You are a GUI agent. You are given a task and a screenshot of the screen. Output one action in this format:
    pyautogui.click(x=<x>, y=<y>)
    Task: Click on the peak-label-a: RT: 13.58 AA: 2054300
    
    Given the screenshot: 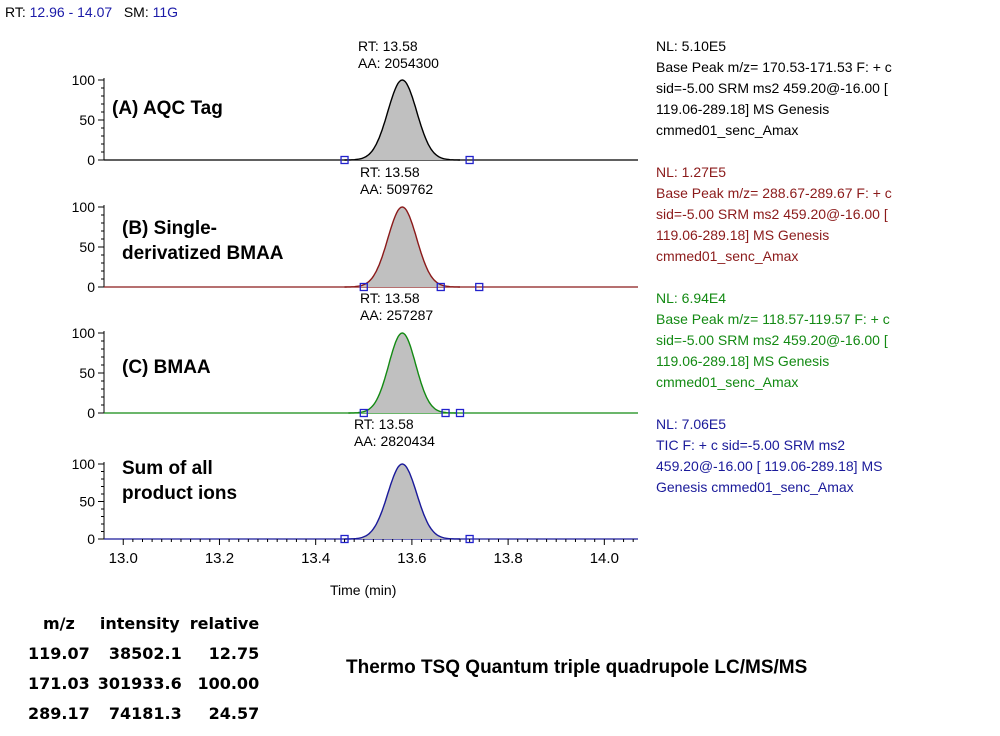 What is the action you would take?
    pyautogui.click(x=398, y=55)
    